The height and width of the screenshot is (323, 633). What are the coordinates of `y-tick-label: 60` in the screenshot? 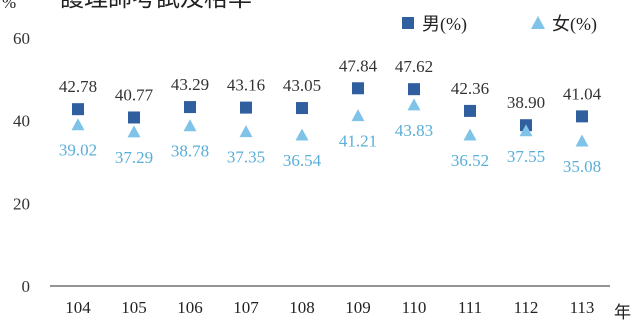 It's located at (21, 38).